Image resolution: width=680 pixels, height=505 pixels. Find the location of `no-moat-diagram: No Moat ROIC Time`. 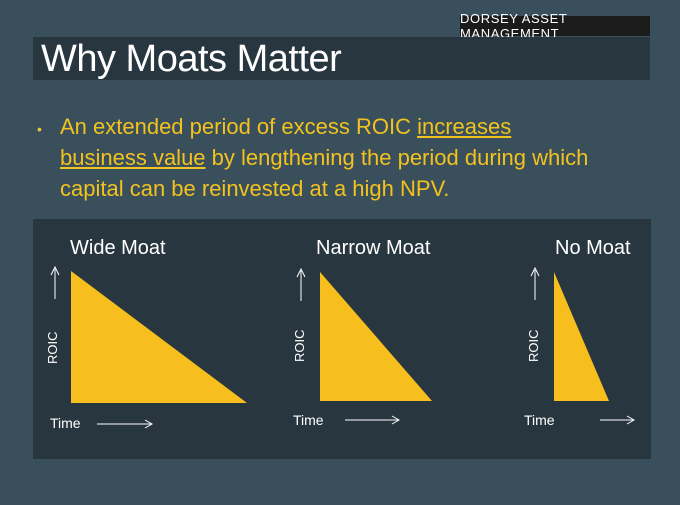

no-moat-diagram: No Moat ROIC Time is located at coordinates (582, 339).